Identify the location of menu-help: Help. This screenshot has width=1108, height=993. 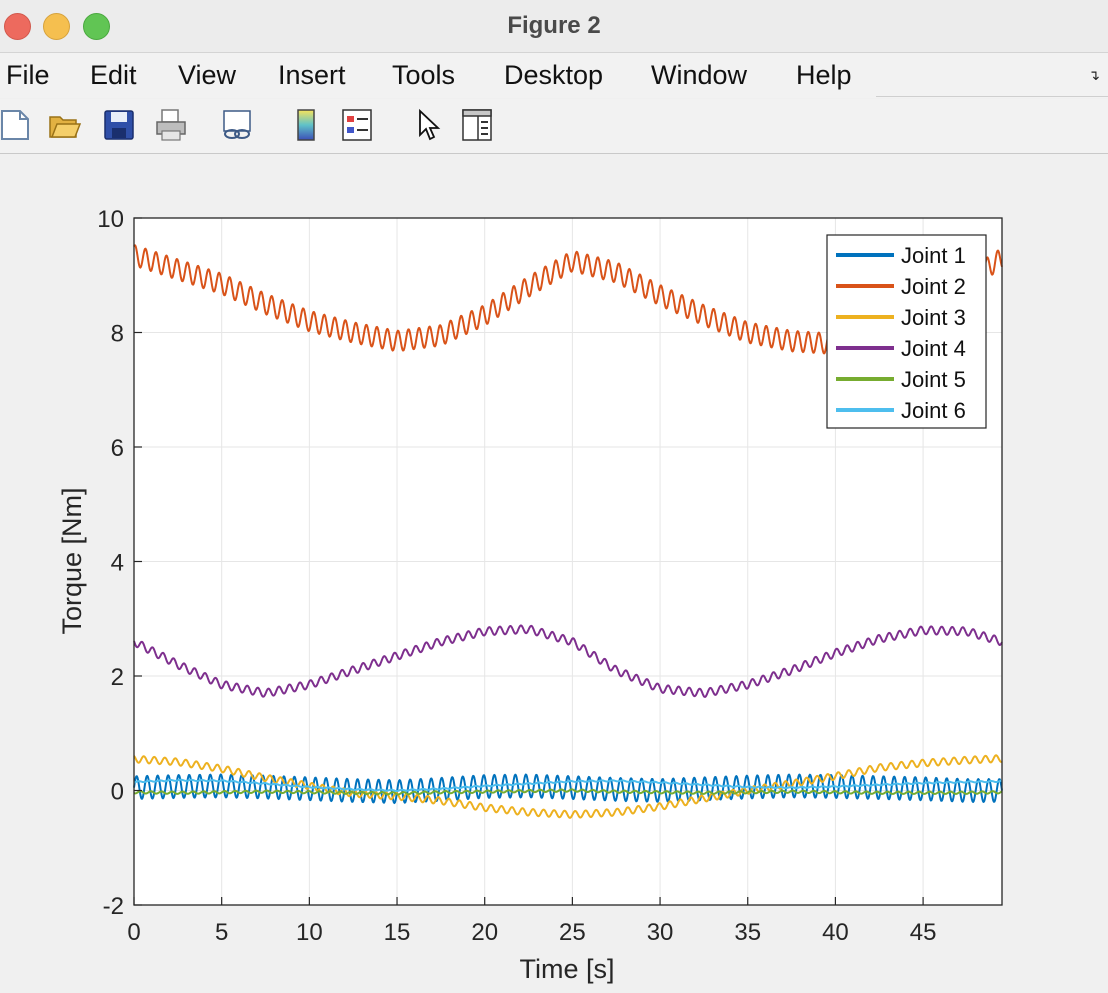
(824, 75).